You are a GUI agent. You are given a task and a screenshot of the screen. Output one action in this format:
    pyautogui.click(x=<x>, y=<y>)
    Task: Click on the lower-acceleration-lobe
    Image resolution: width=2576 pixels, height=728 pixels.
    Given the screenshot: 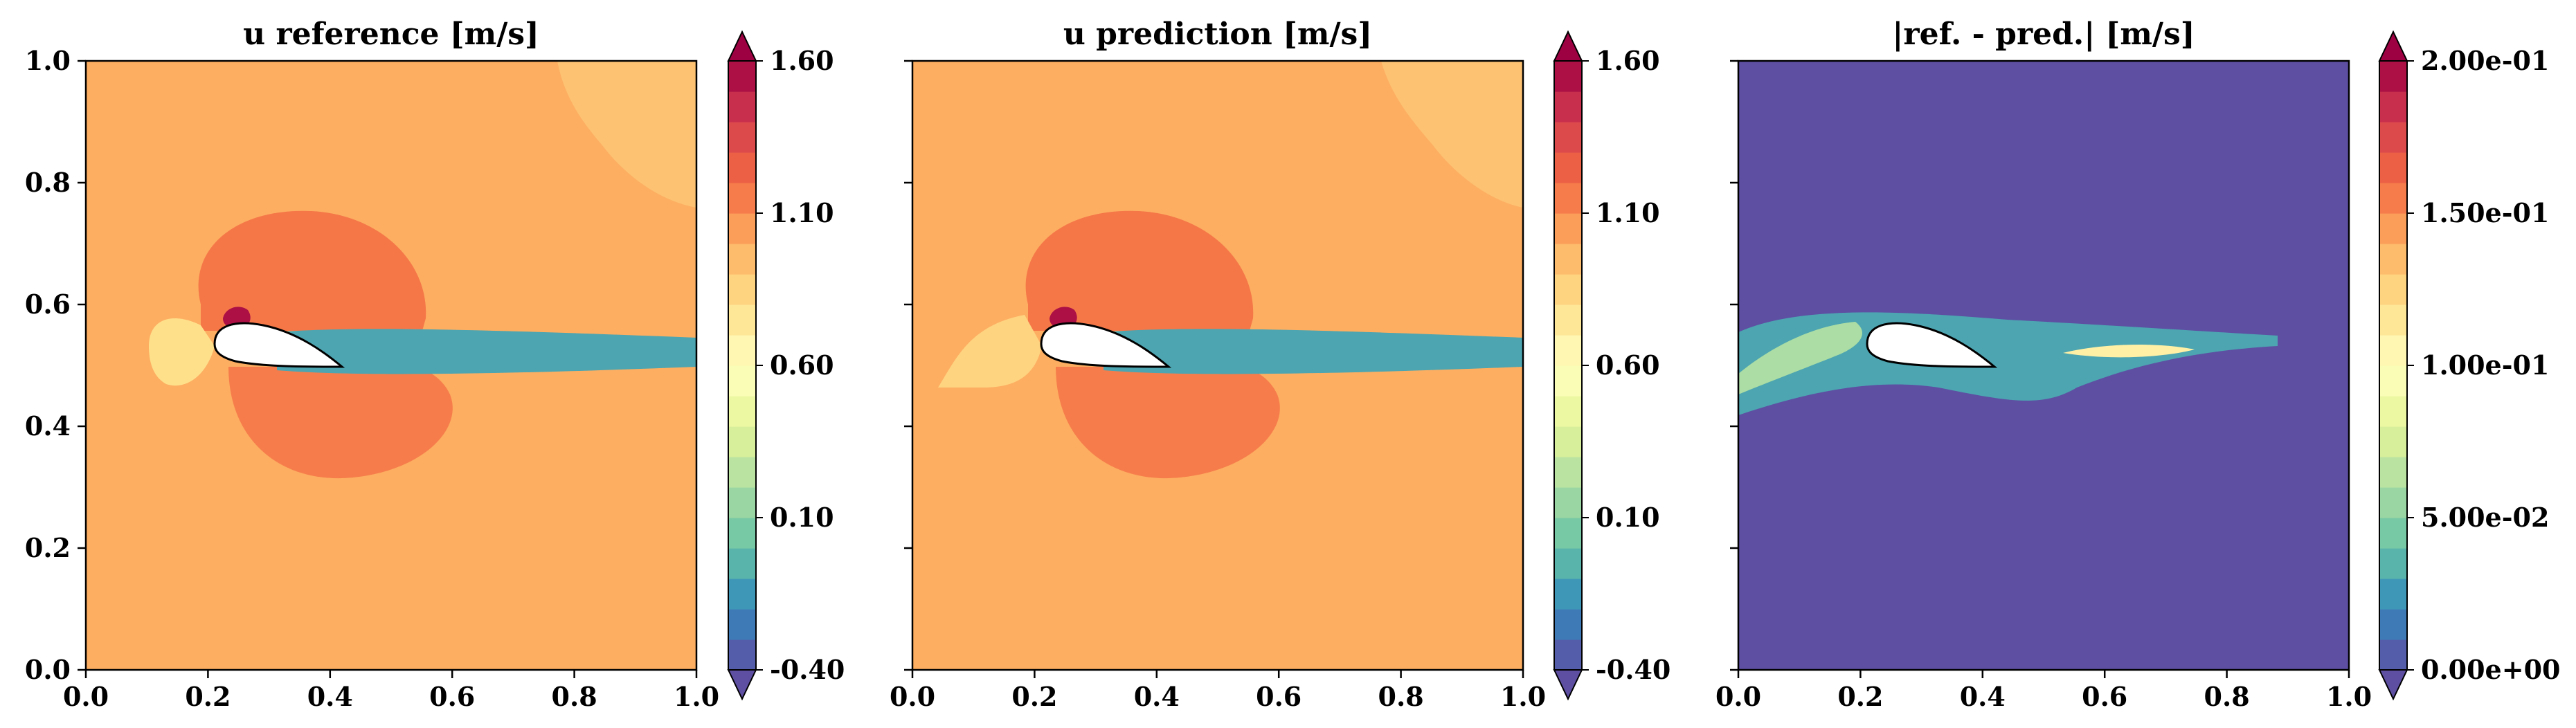 What is the action you would take?
    pyautogui.click(x=340, y=423)
    